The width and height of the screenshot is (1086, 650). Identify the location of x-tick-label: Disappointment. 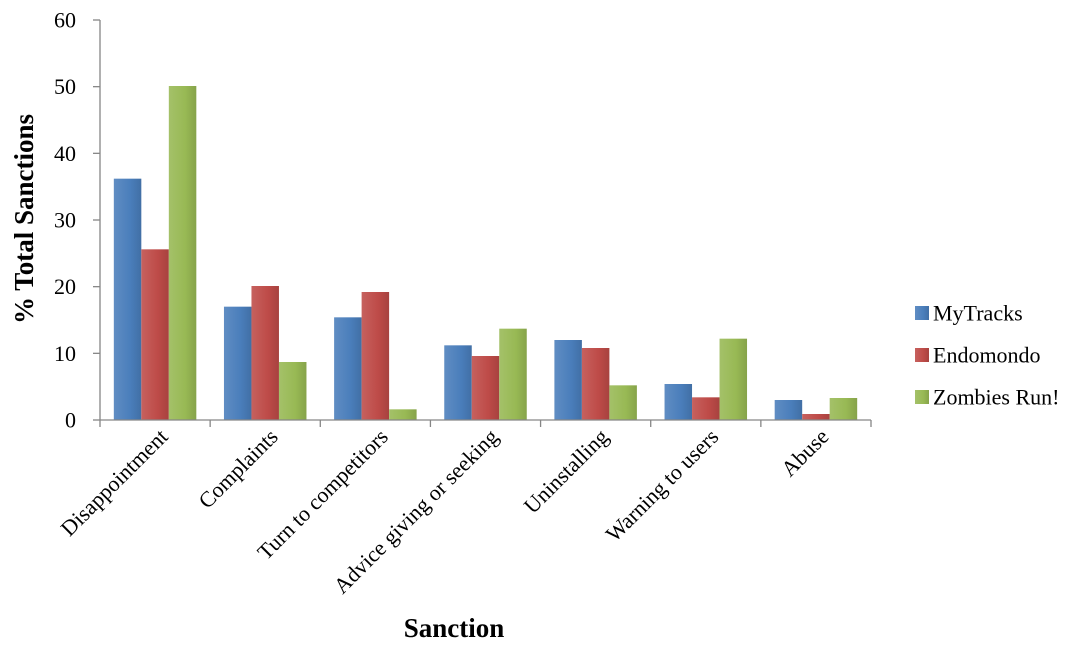
(114, 482).